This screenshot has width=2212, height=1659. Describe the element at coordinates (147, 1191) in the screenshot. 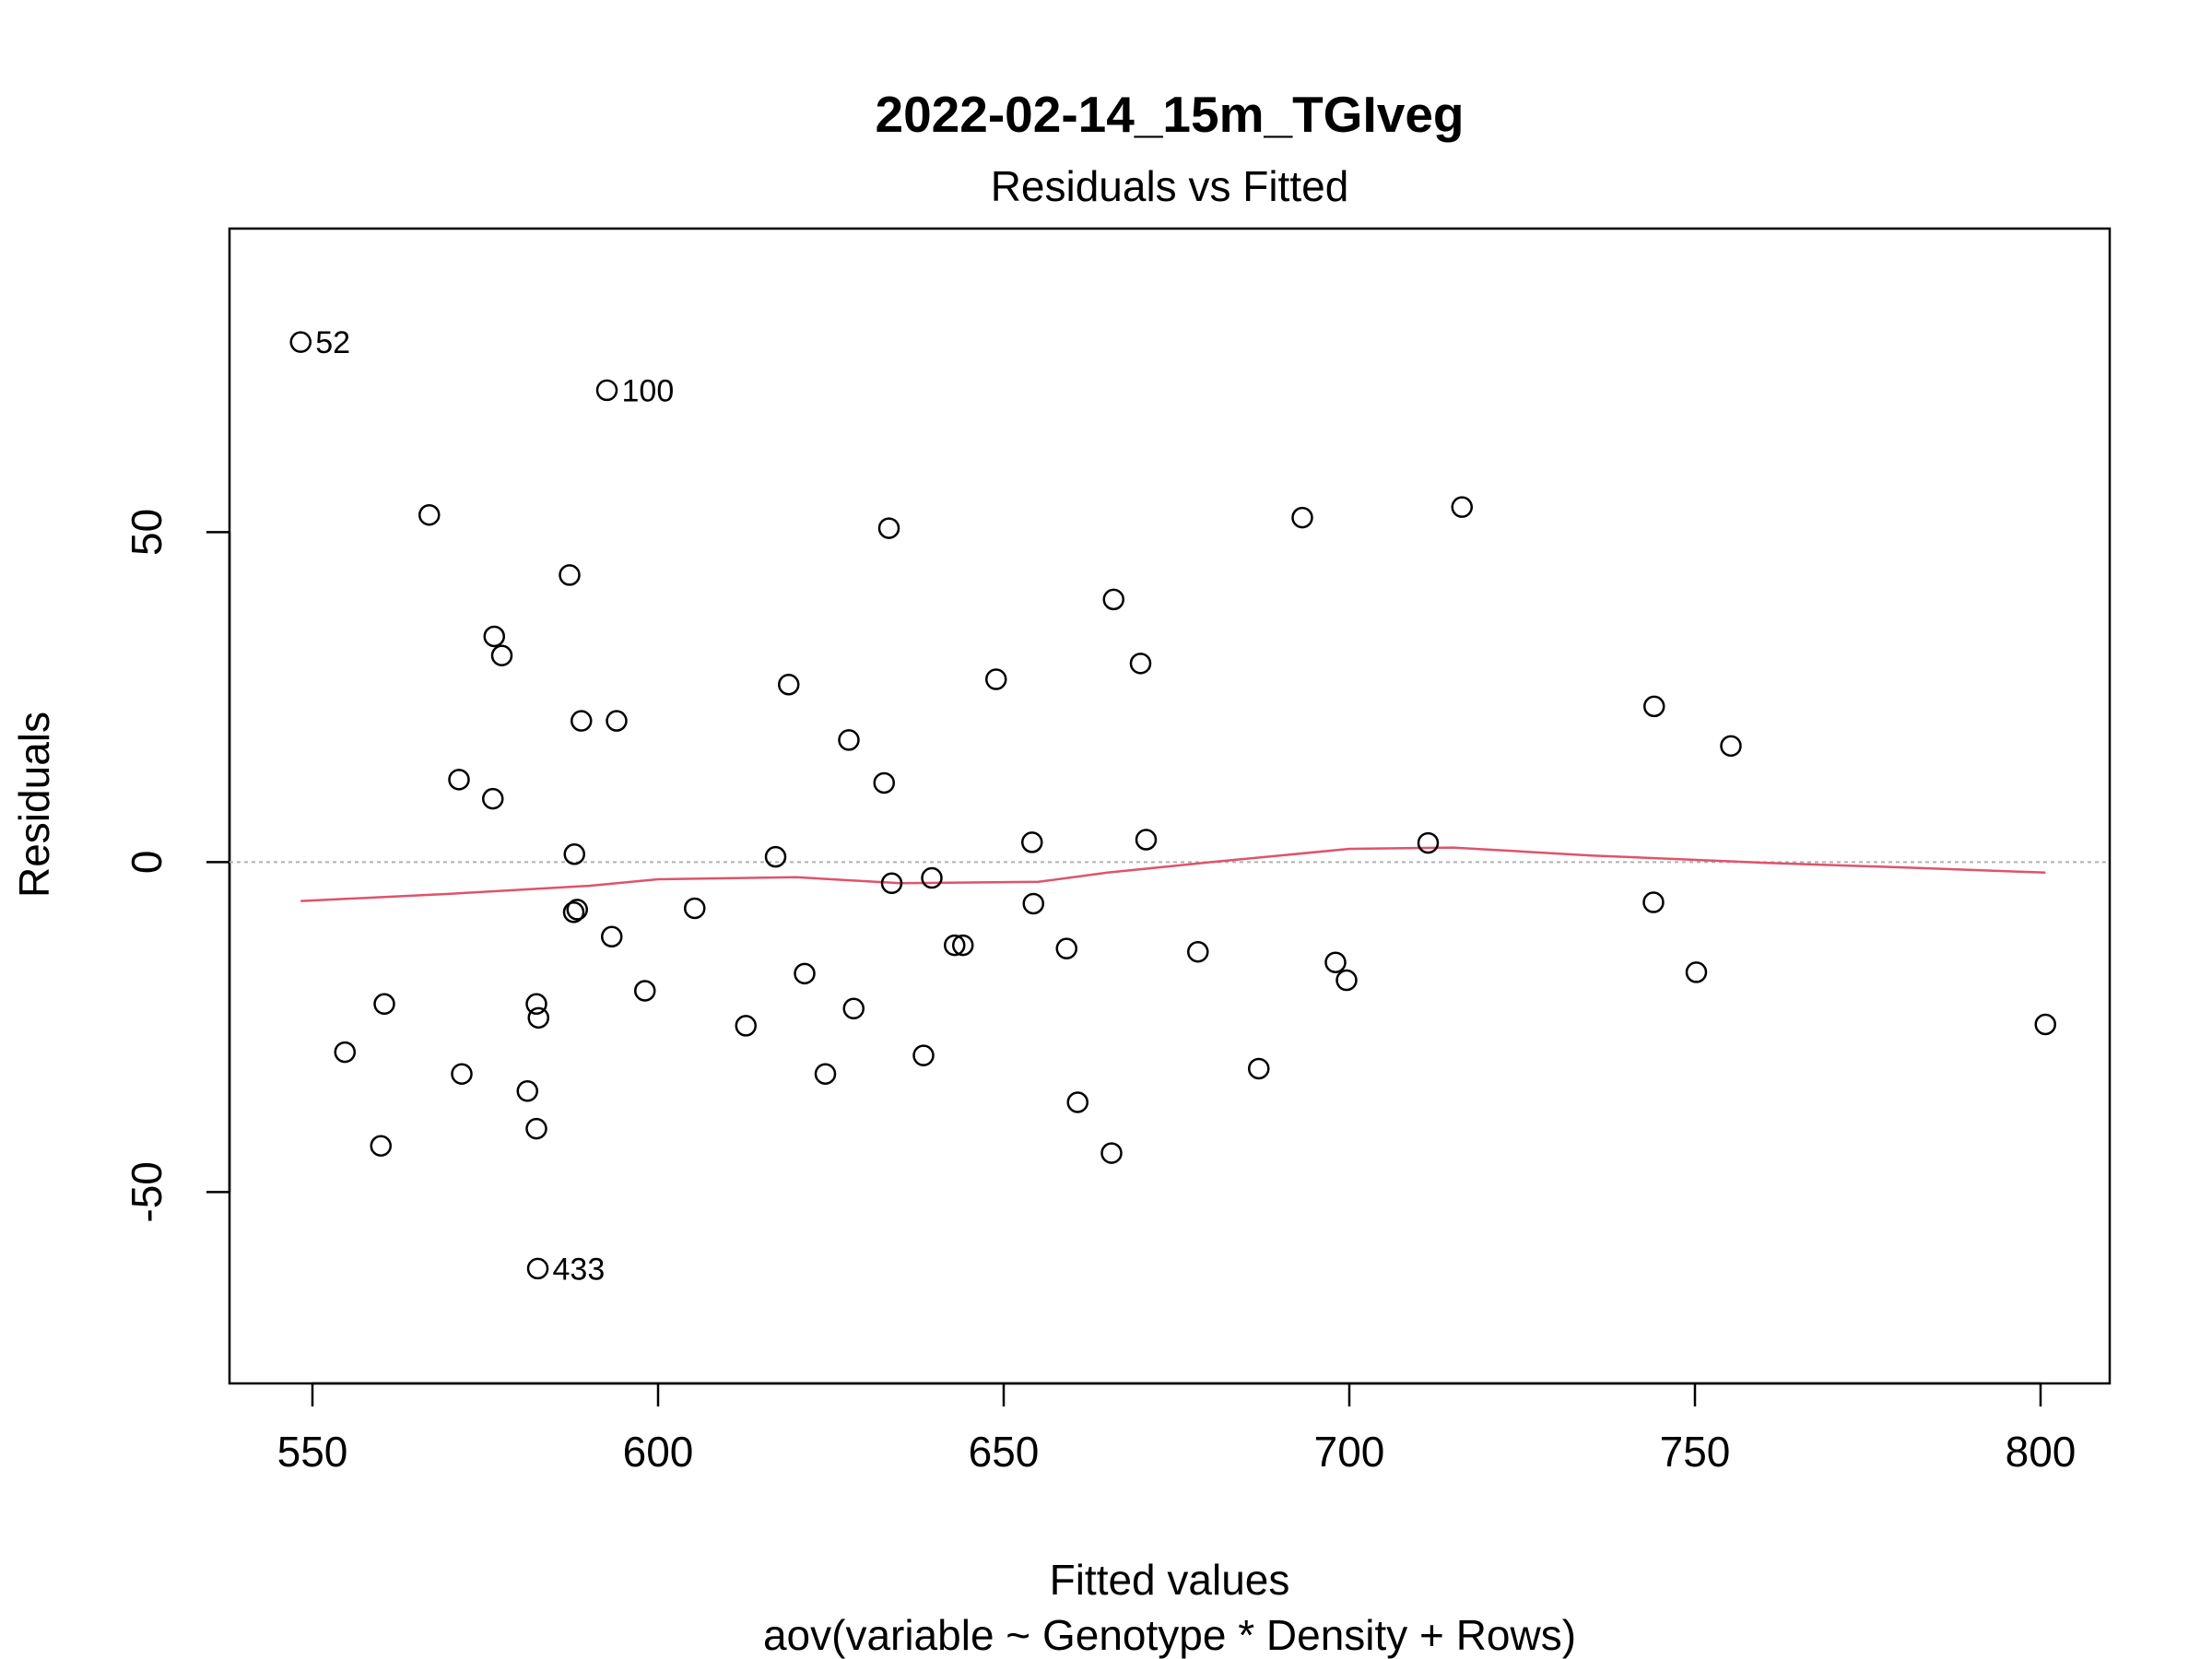

I see `y-tick-label: -50` at that location.